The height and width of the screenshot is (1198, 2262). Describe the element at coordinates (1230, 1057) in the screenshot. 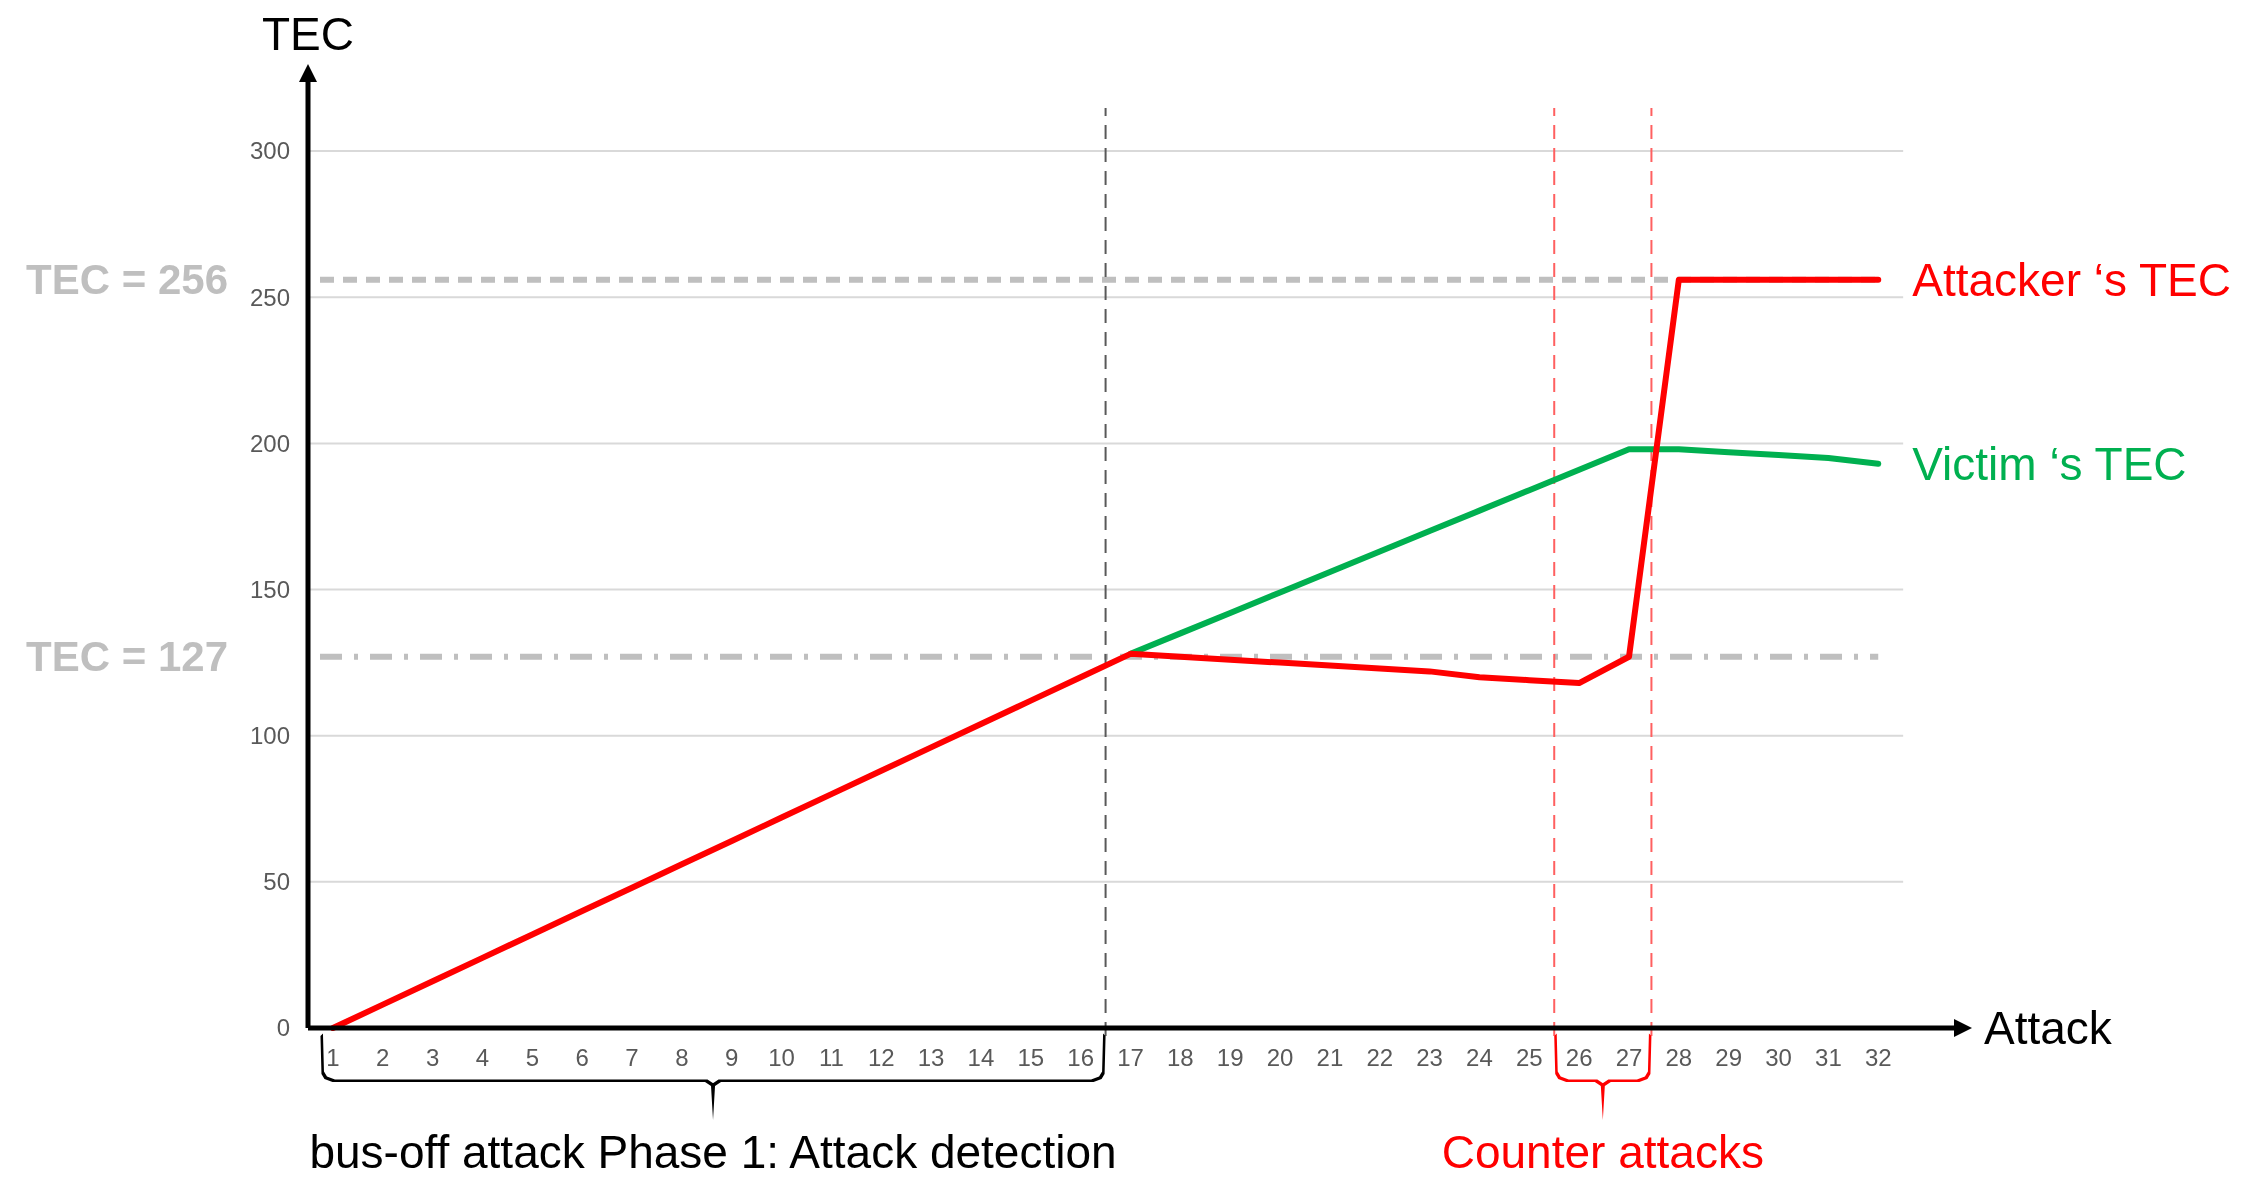

I see `x-tick-label: 19` at that location.